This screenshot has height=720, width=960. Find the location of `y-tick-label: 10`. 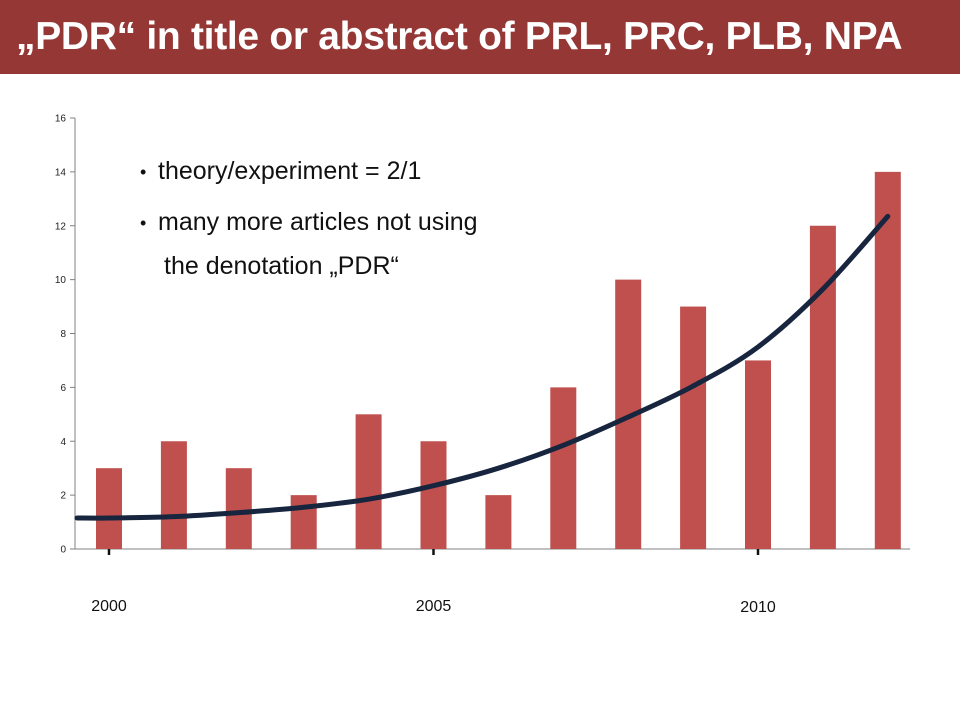

y-tick-label: 10 is located at coordinates (61, 280).